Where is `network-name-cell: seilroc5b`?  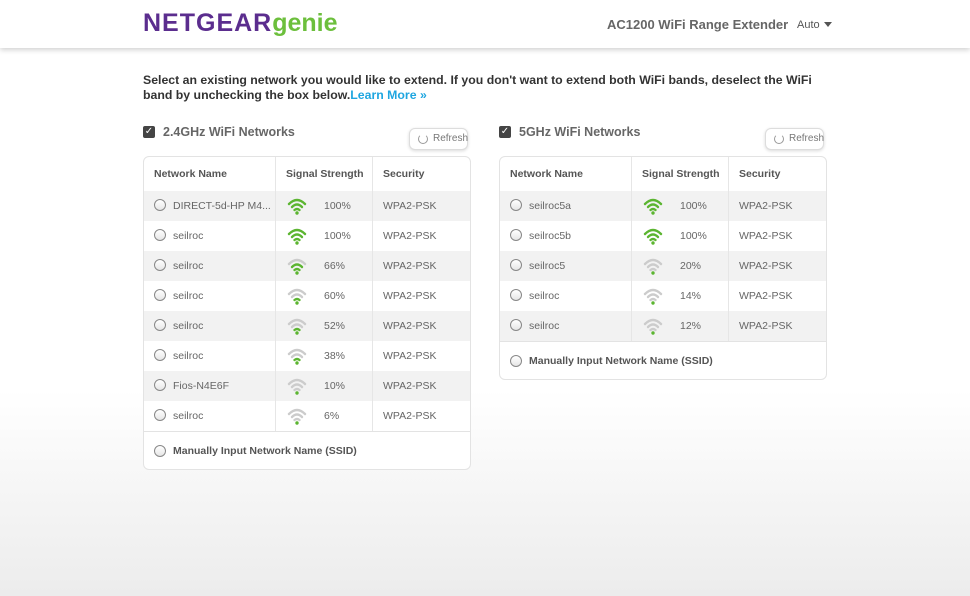 network-name-cell: seilroc5b is located at coordinates (566, 236).